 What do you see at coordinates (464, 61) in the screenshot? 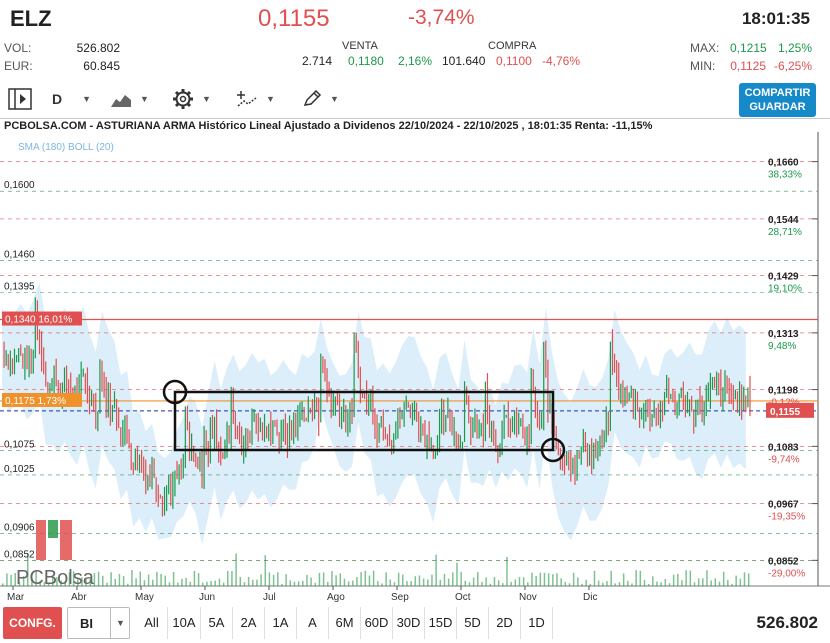
I see `compra-qty: 101.640` at bounding box center [464, 61].